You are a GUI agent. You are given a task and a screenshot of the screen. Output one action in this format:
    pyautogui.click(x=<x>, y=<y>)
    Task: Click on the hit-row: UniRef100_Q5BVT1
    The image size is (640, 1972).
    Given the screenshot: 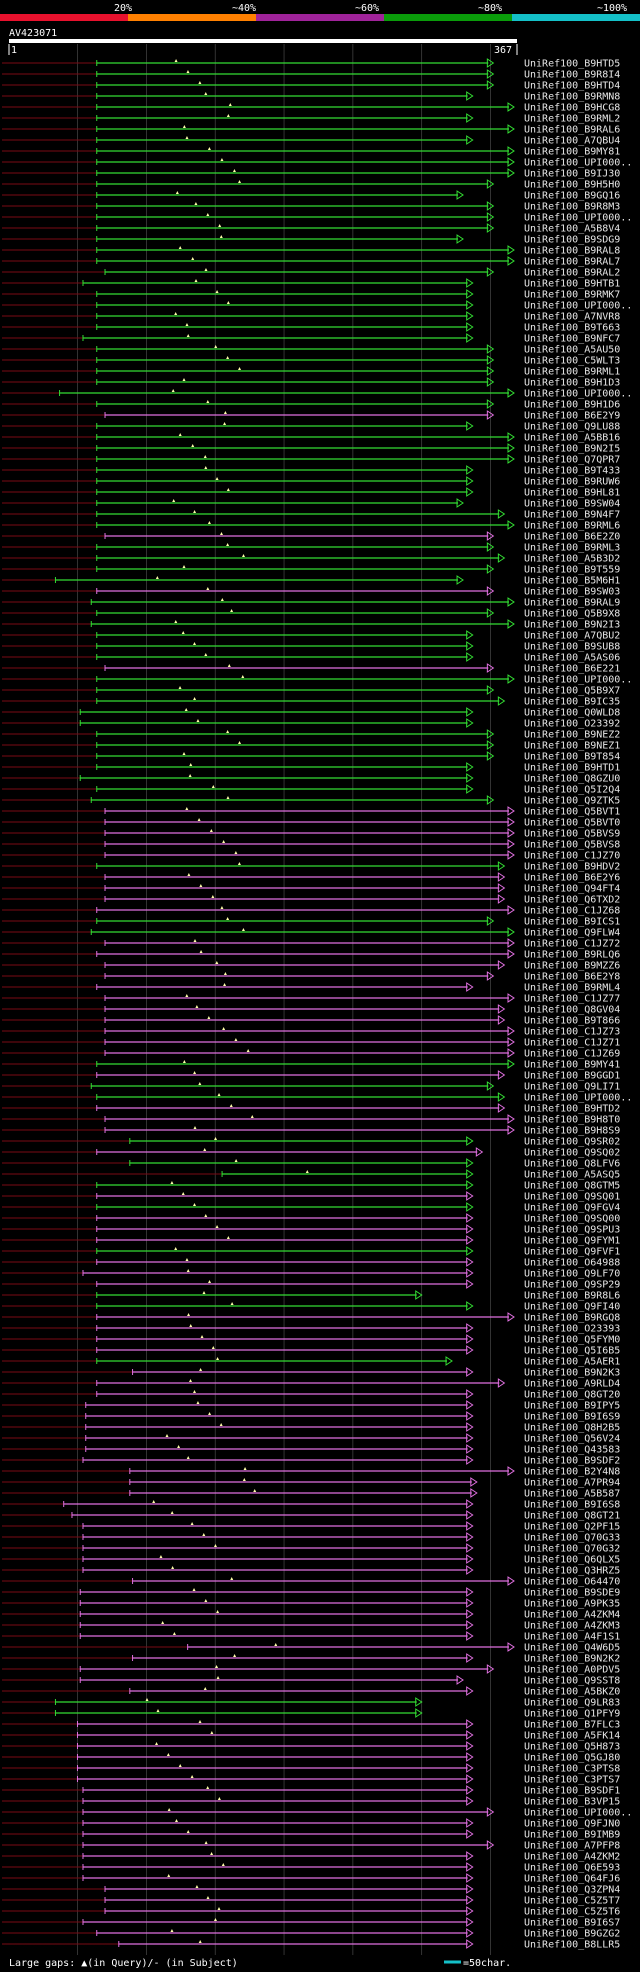 What is the action you would take?
    pyautogui.click(x=311, y=812)
    